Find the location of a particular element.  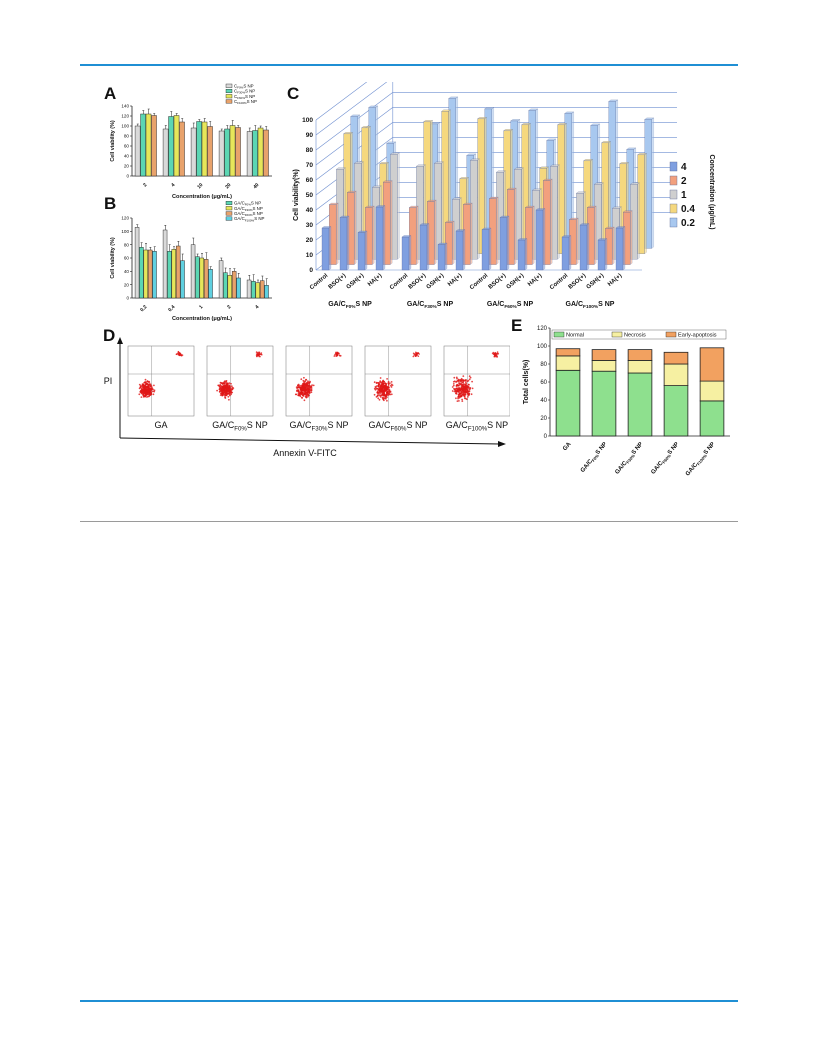

legend-label: 2 is located at coordinates (684, 181).